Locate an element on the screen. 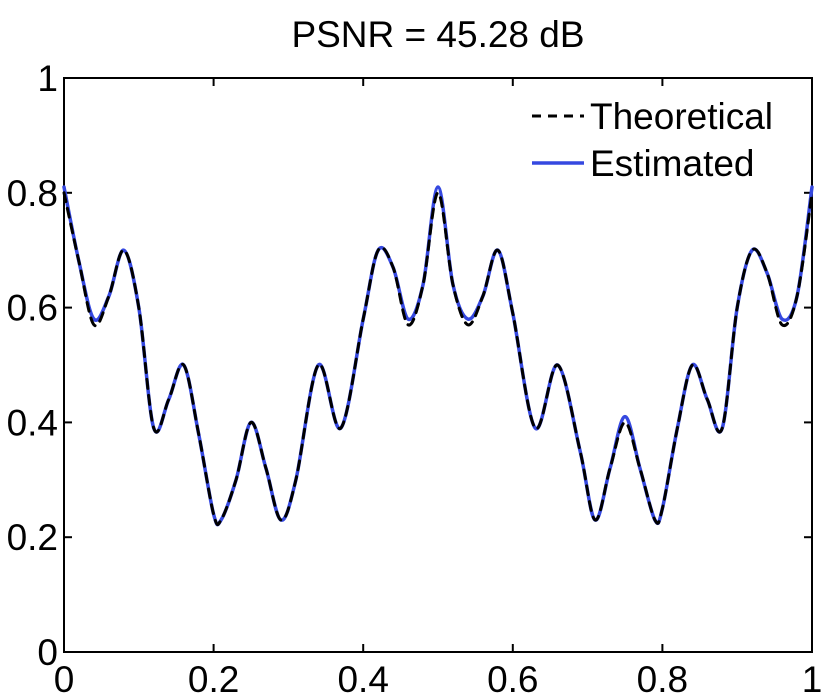  y-tick-label: 0 is located at coordinates (47, 652).